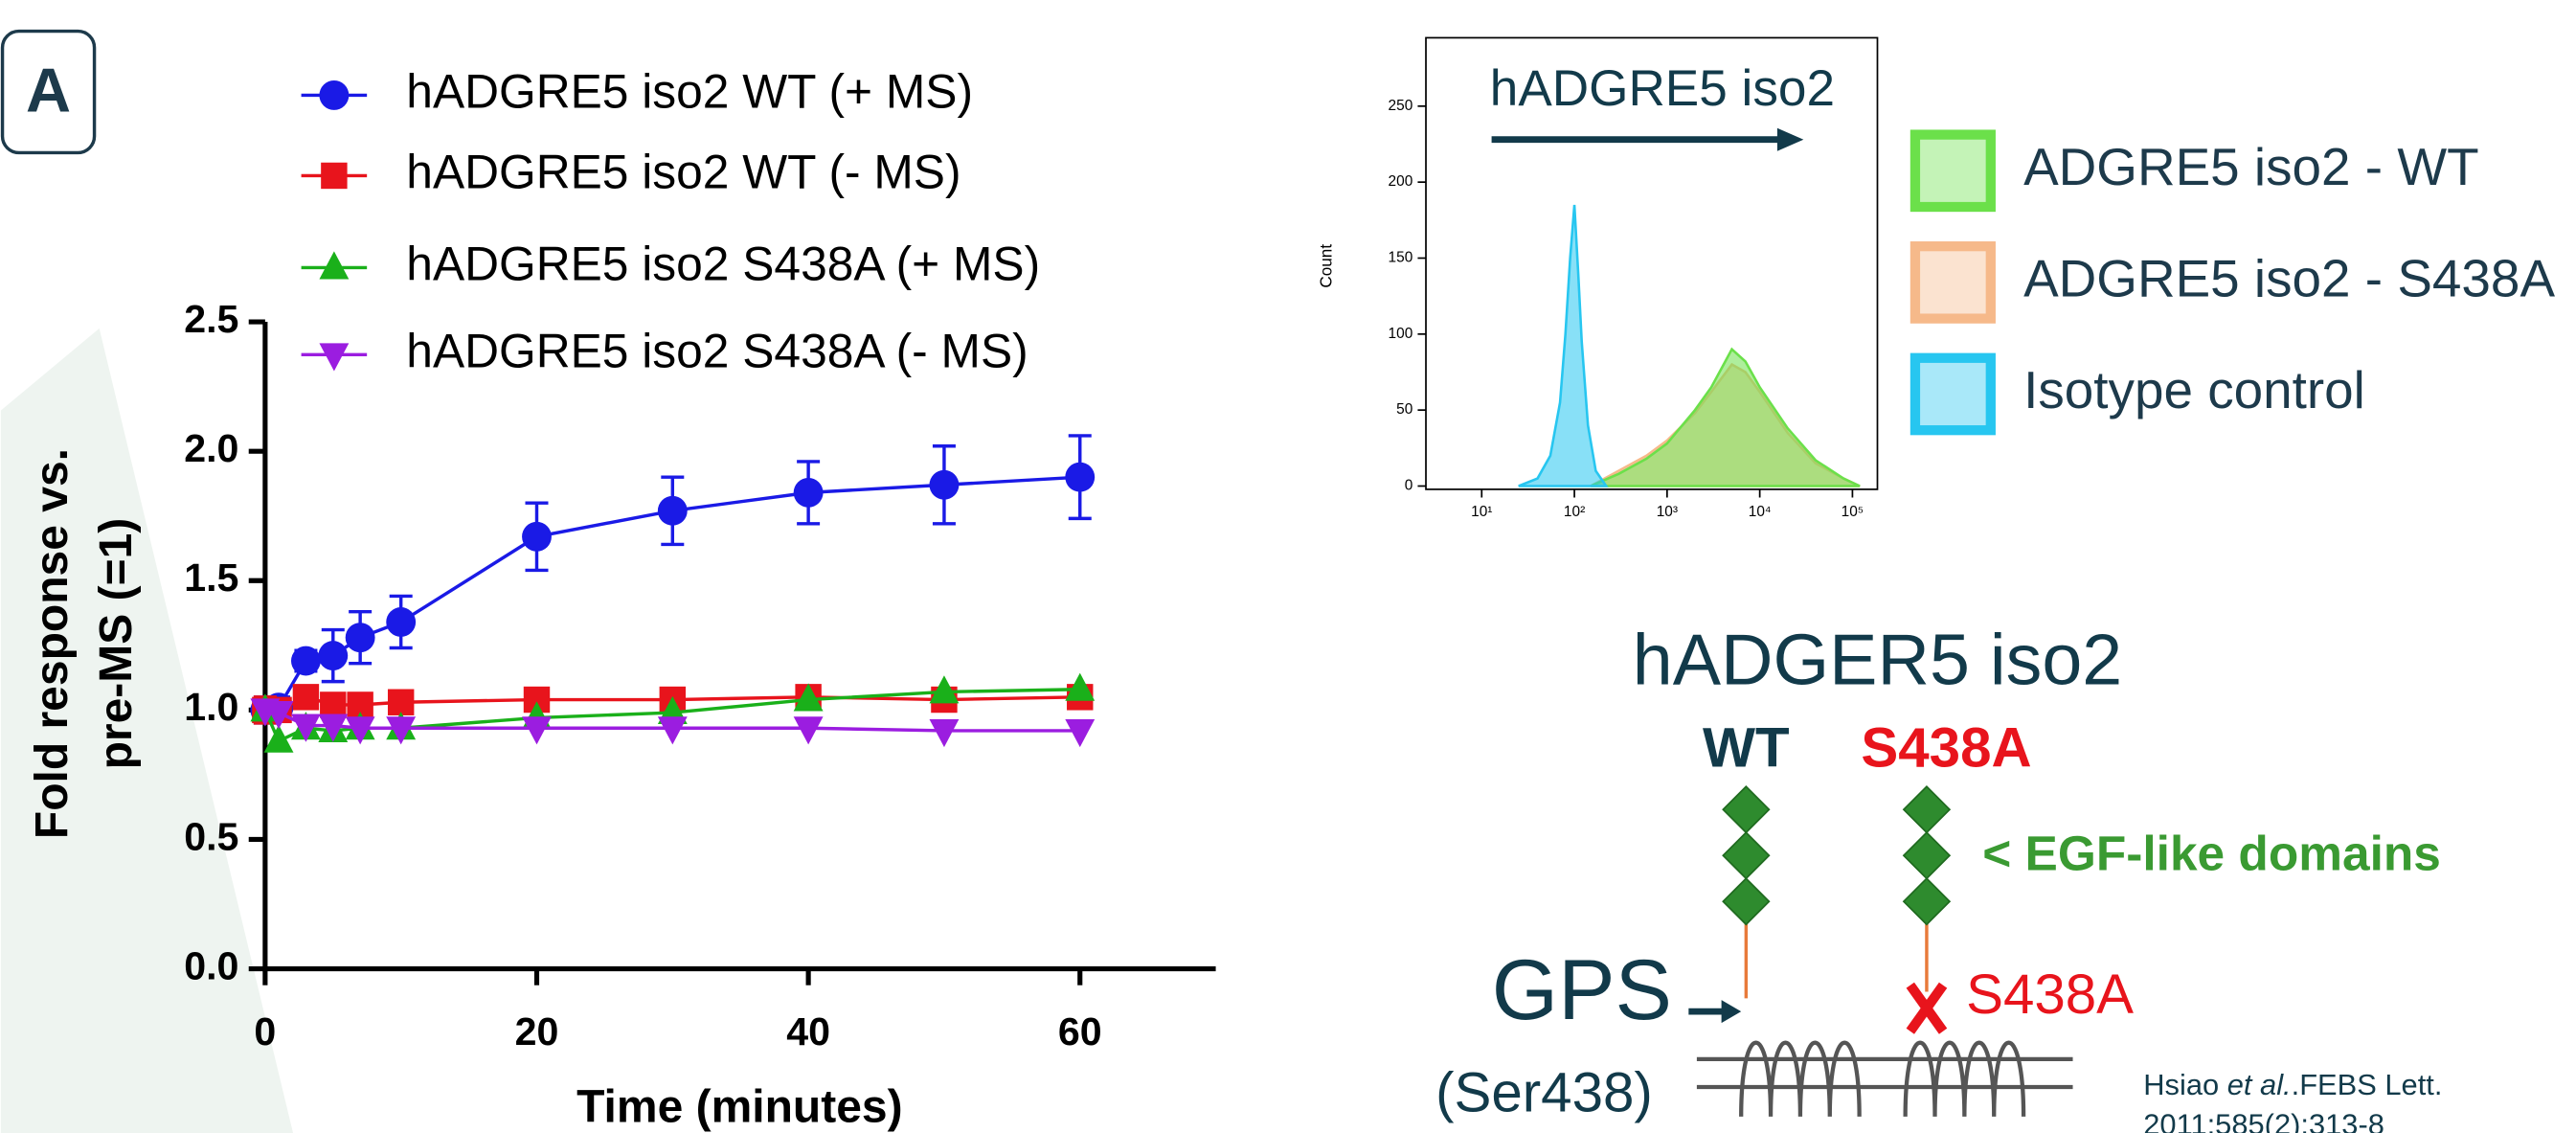 The image size is (2576, 1133). I want to click on wt-label: WT, so click(1746, 748).